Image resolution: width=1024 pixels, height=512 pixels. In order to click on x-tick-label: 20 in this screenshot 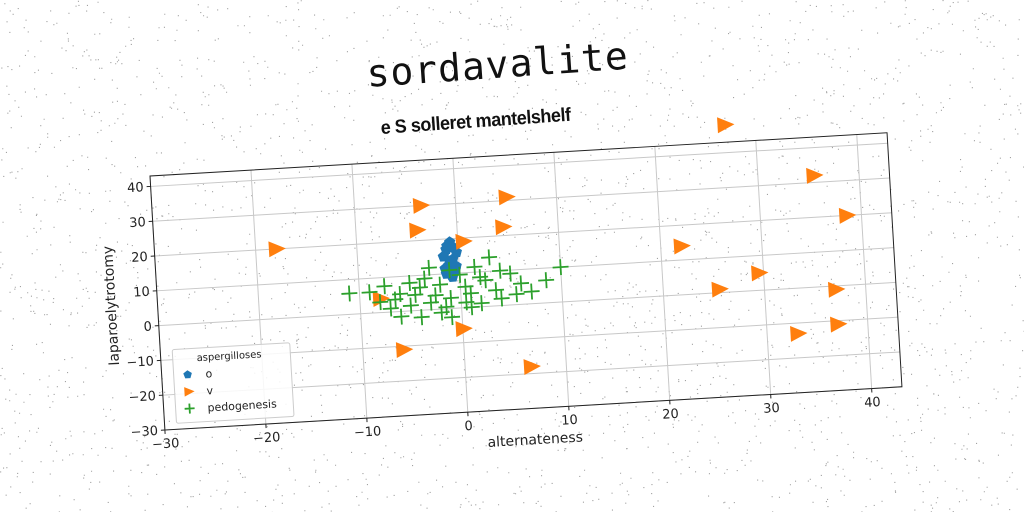, I will do `click(670, 415)`.